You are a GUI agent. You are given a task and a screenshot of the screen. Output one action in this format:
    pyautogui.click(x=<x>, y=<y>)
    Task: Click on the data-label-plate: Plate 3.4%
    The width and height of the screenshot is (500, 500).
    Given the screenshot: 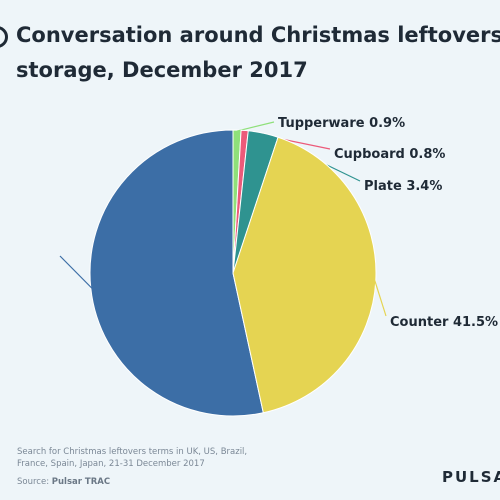 What is the action you would take?
    pyautogui.click(x=403, y=186)
    